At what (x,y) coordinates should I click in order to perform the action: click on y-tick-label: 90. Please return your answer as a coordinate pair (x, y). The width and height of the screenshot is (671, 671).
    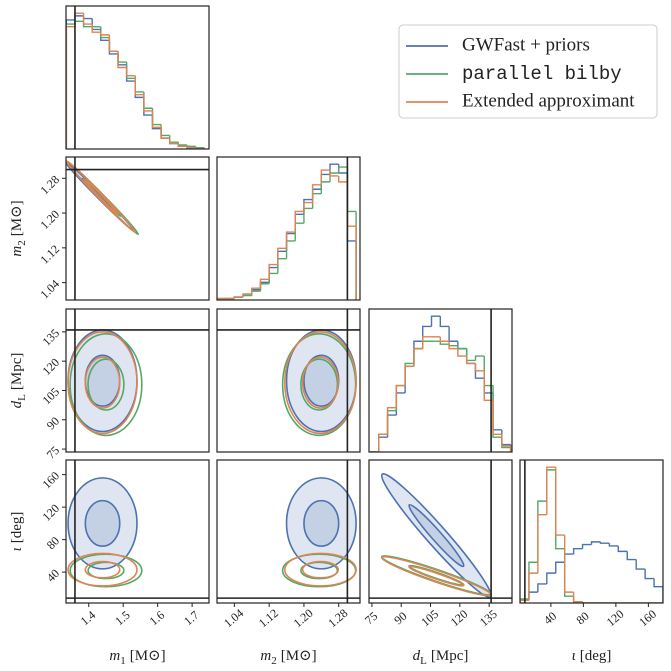
    Looking at the image, I should click on (53, 423).